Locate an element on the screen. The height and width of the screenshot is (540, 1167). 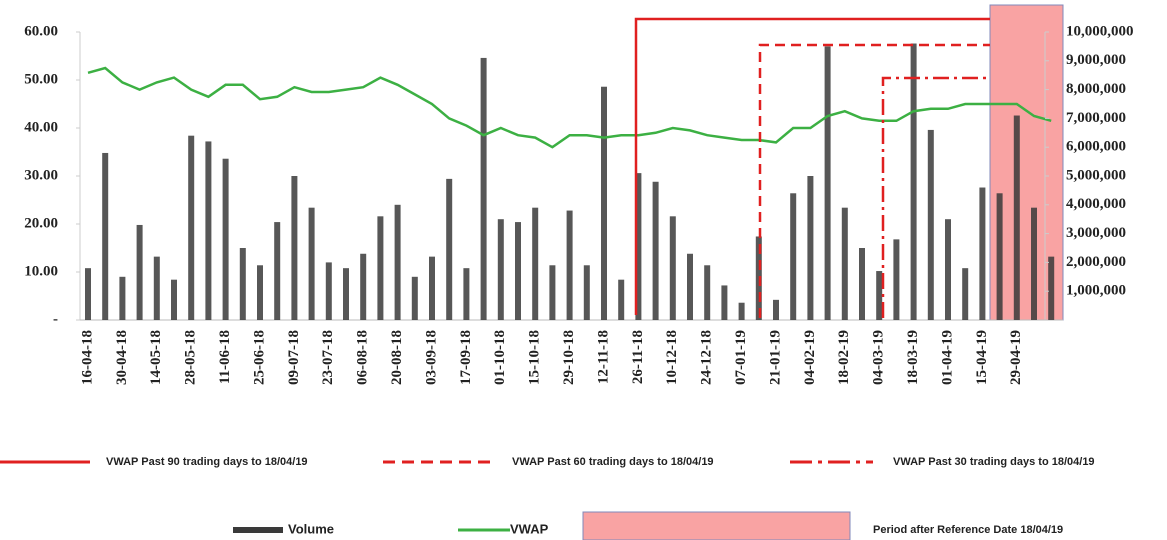
x-tick-label: 21-01-19 is located at coordinates (775, 357).